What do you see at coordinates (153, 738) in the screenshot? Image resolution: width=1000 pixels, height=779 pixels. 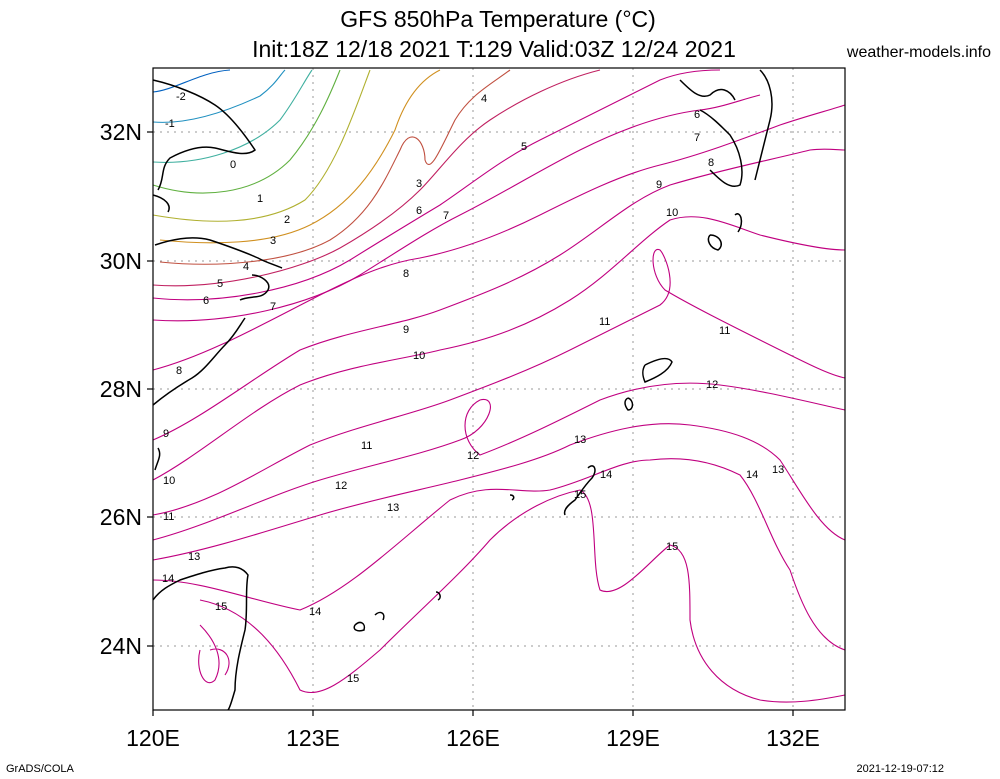 I see `x-tick-120E: 120E` at bounding box center [153, 738].